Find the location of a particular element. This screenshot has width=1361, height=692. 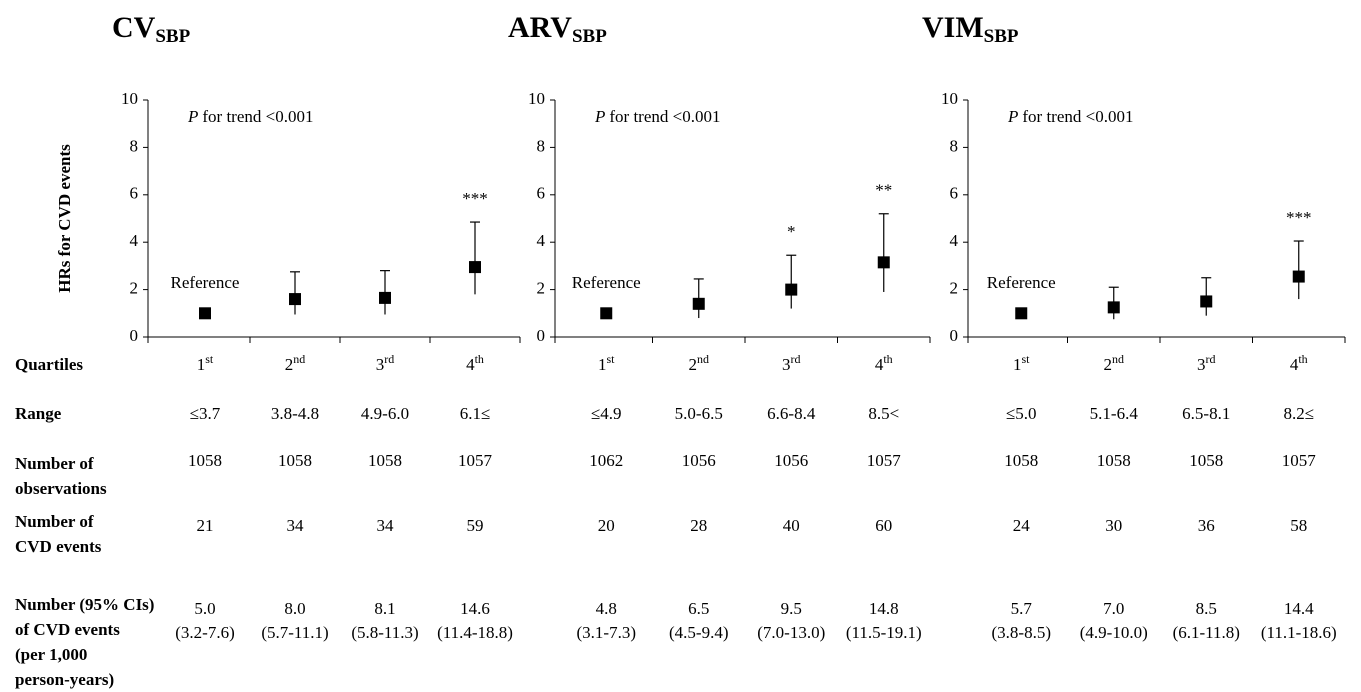

range: 5.0-6.5 is located at coordinates (699, 413).